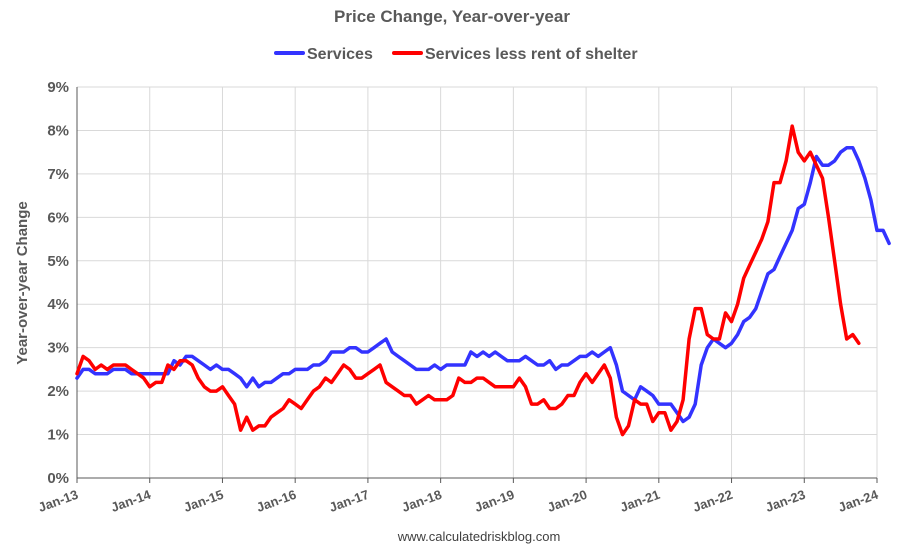 The image size is (897, 560). I want to click on legend-label-services-less-rent: Services less rent of shelter, so click(531, 54).